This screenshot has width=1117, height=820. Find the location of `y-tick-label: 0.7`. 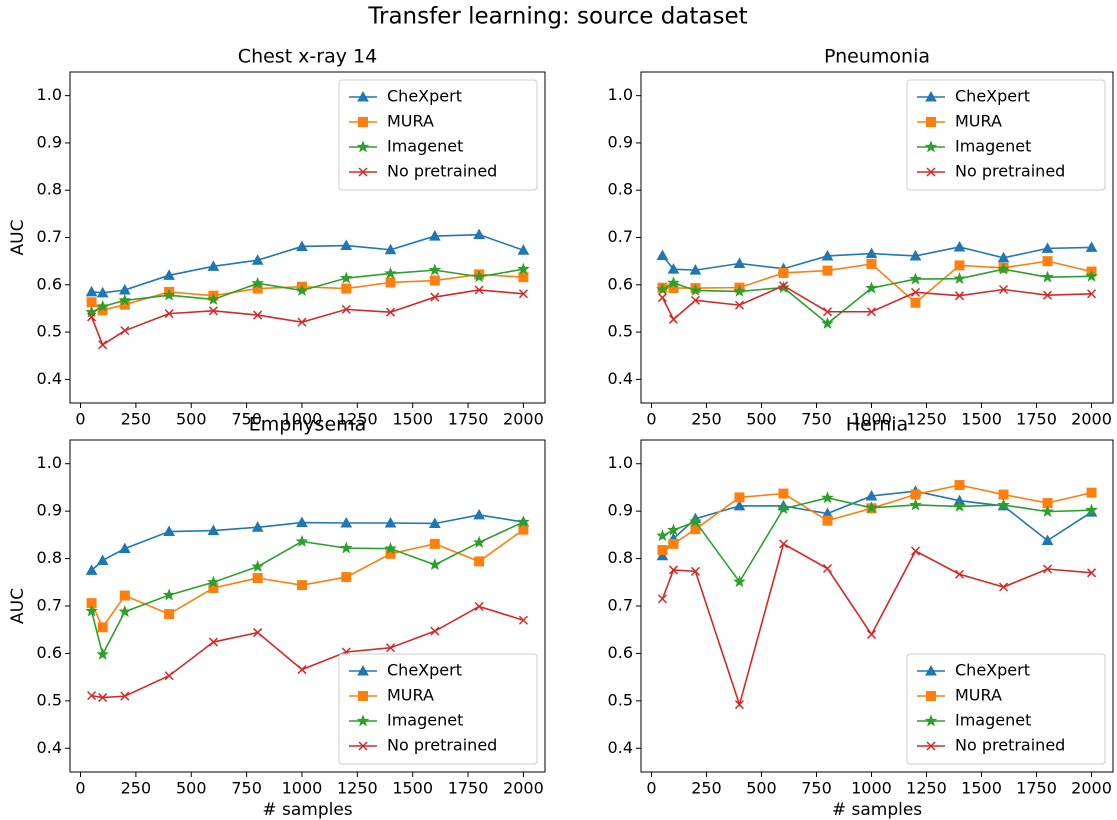

y-tick-label: 0.7 is located at coordinates (49, 236).